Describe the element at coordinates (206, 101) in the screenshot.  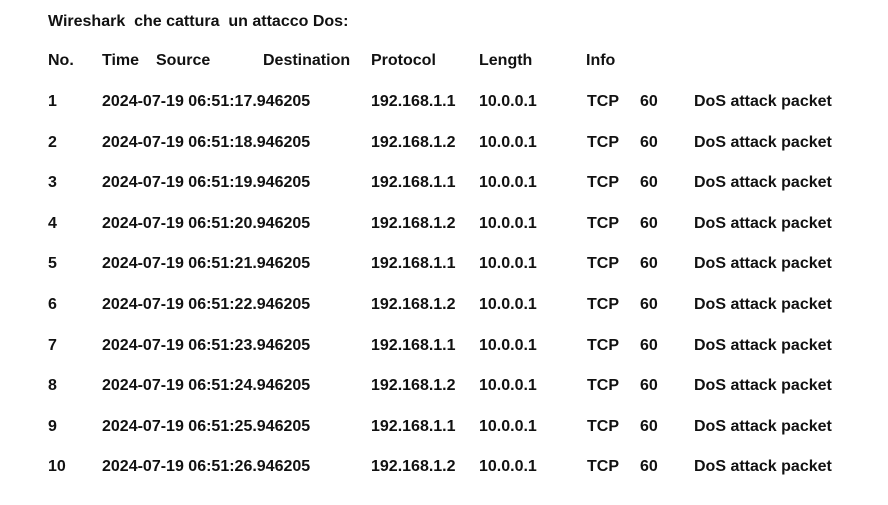
I see `cell-time: 2024-07-19 06:51:17.946205` at that location.